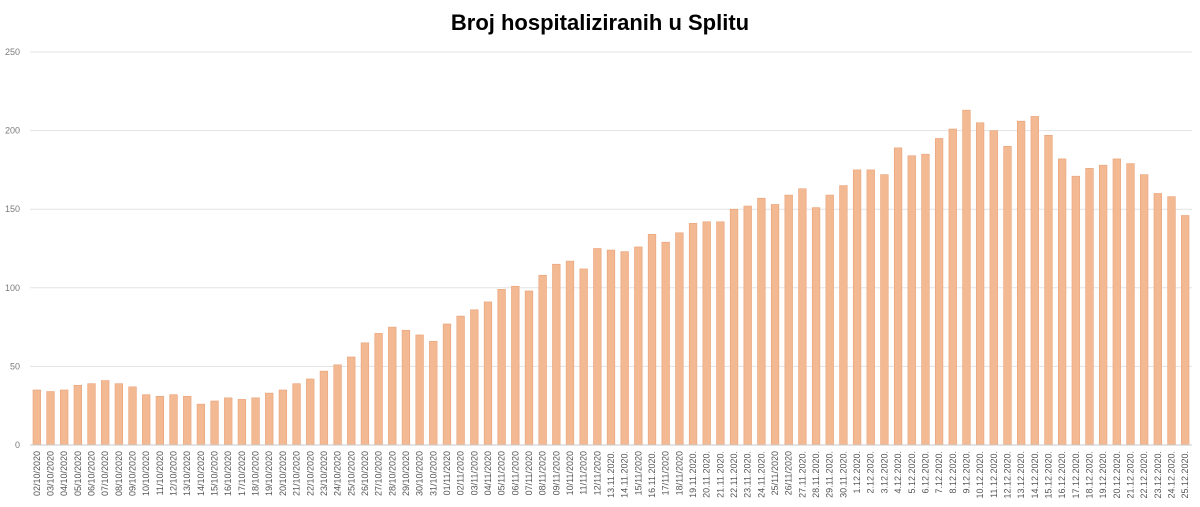  Describe the element at coordinates (1103, 475) in the screenshot. I see `x-tick-label: 19.12.2020.` at that location.